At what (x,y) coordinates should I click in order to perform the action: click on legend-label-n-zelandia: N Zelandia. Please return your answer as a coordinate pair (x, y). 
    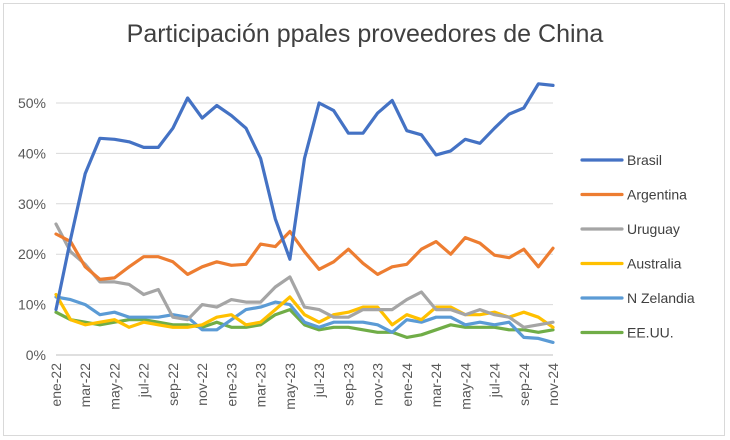
    Looking at the image, I should click on (661, 298).